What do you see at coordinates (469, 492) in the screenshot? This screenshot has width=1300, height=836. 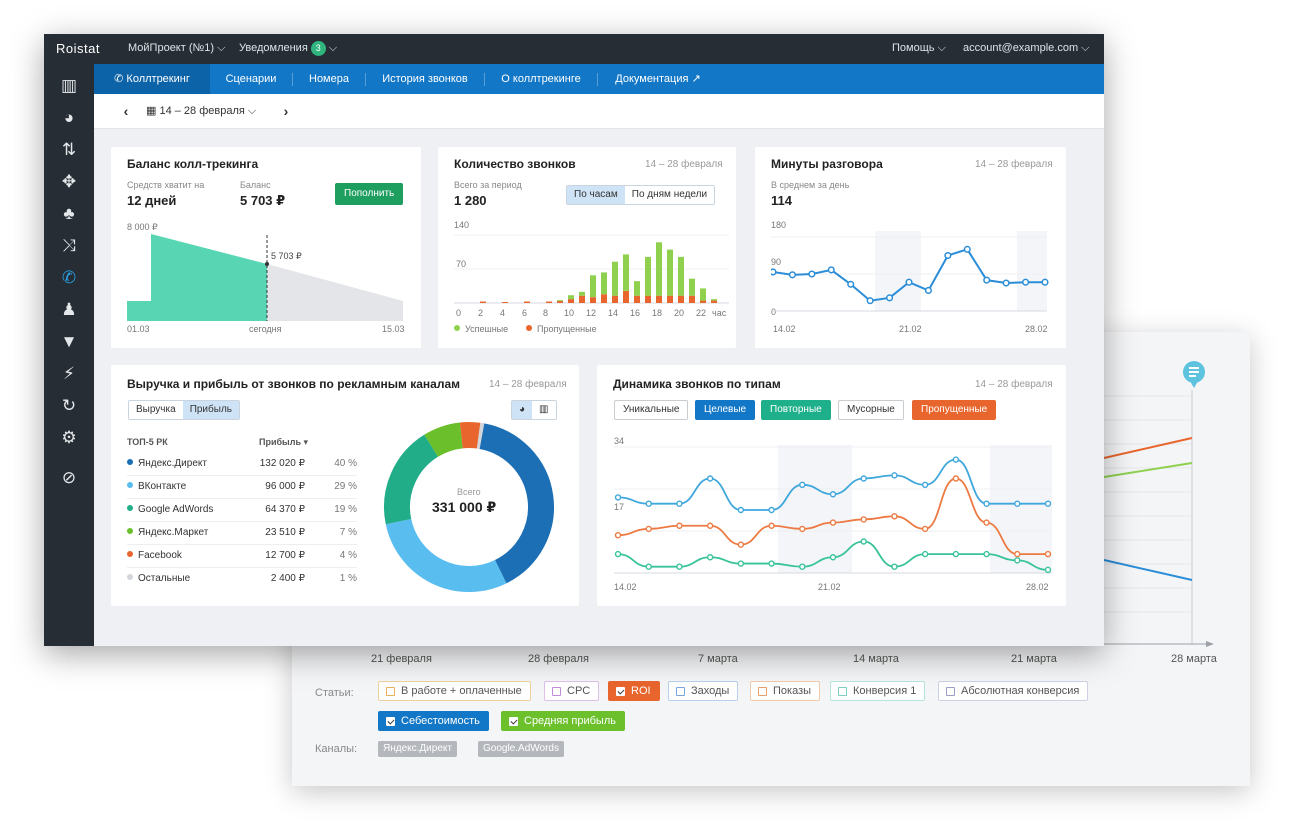 I see `donut-label: Всего` at bounding box center [469, 492].